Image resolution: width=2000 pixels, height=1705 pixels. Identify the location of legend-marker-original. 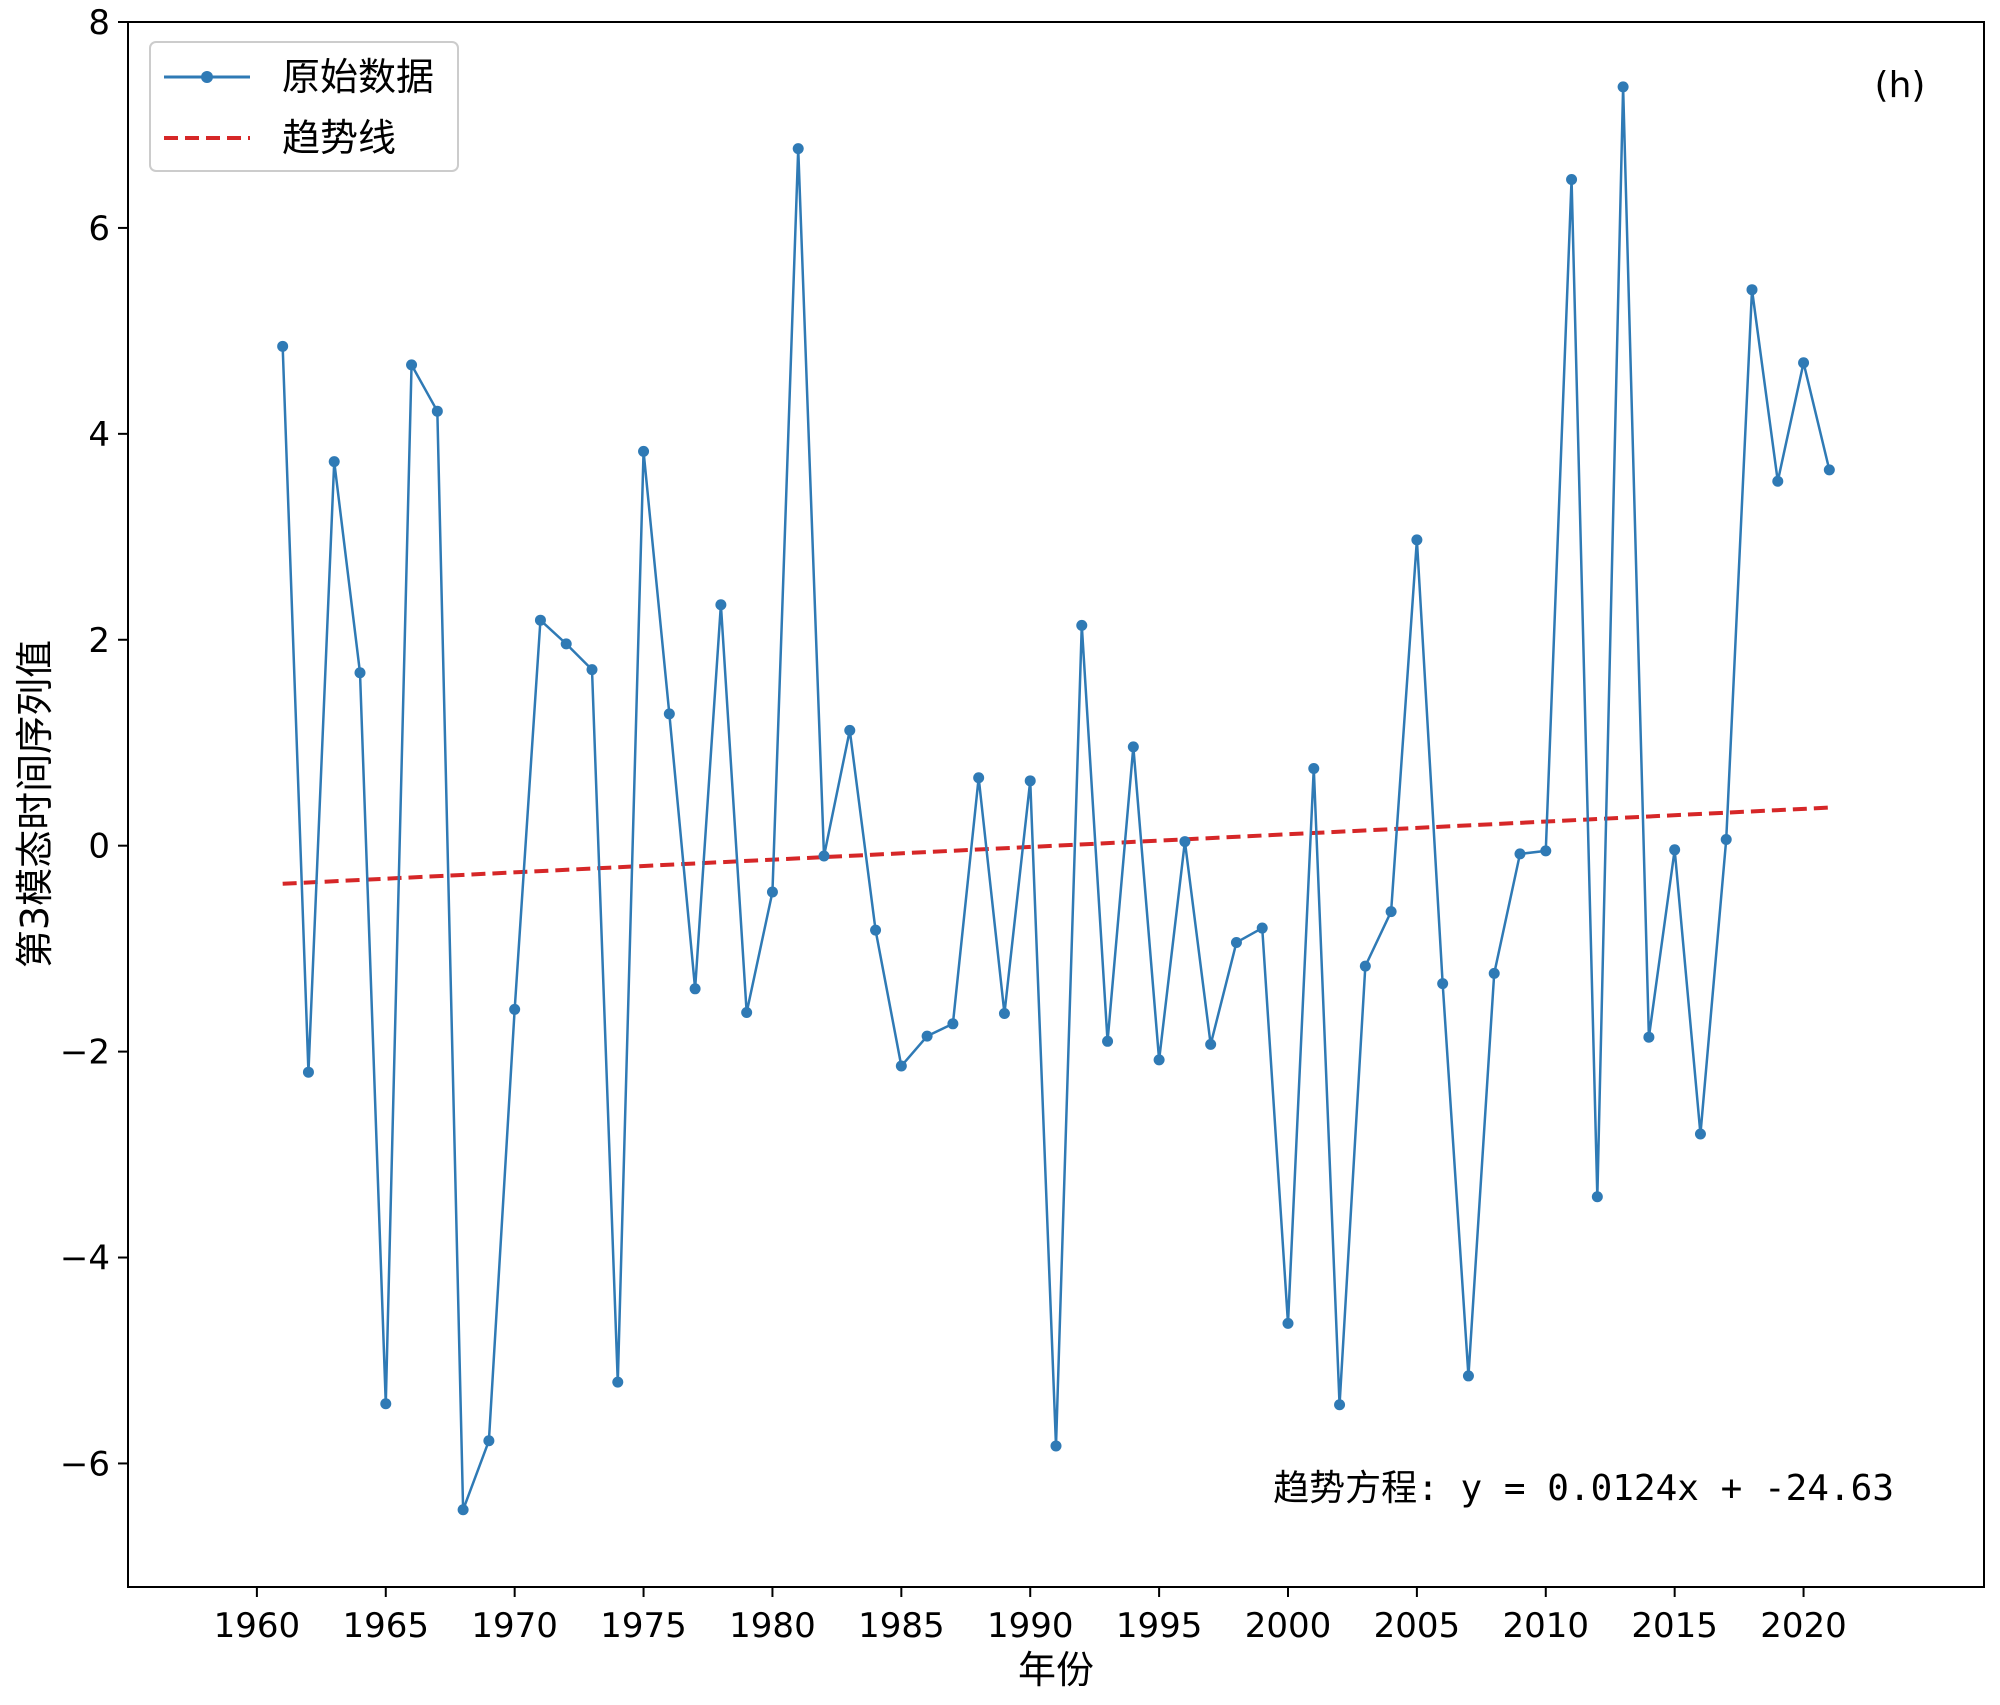
(207, 77).